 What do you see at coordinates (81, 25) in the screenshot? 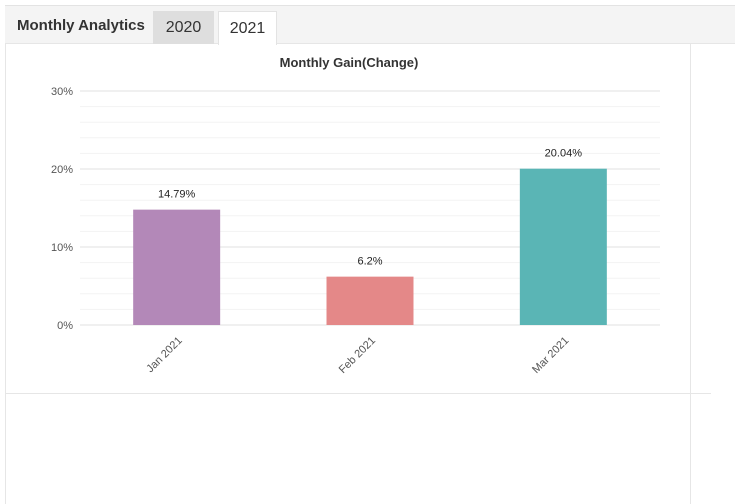
I see `widget-title: Monthly Analytics` at bounding box center [81, 25].